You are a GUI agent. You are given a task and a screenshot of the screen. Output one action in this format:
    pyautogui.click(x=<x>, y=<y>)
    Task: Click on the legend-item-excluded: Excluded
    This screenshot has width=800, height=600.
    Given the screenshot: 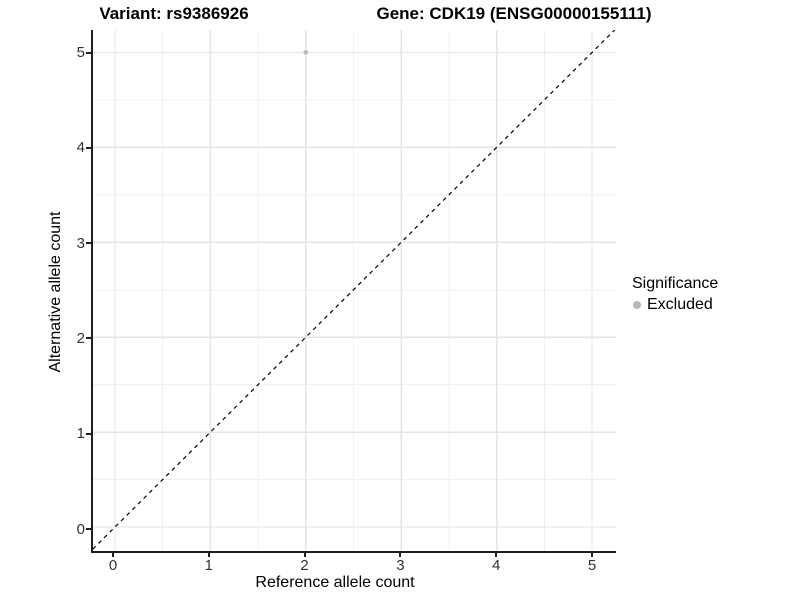 What is the action you would take?
    pyautogui.click(x=675, y=305)
    